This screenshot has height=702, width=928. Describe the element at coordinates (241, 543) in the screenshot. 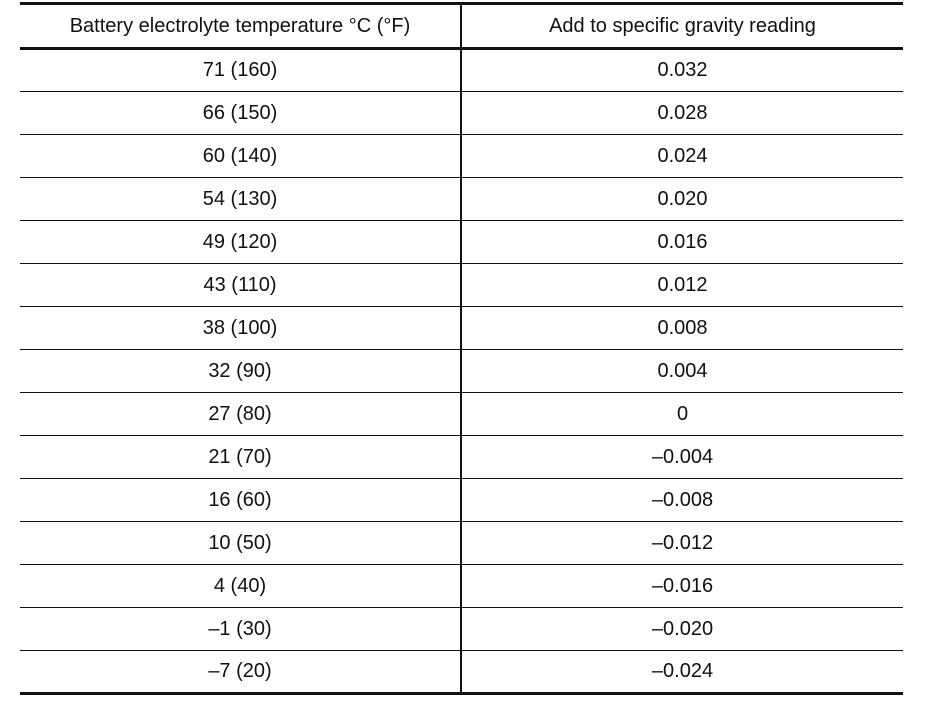

I see `temperature-cell: 10 (50)` at that location.